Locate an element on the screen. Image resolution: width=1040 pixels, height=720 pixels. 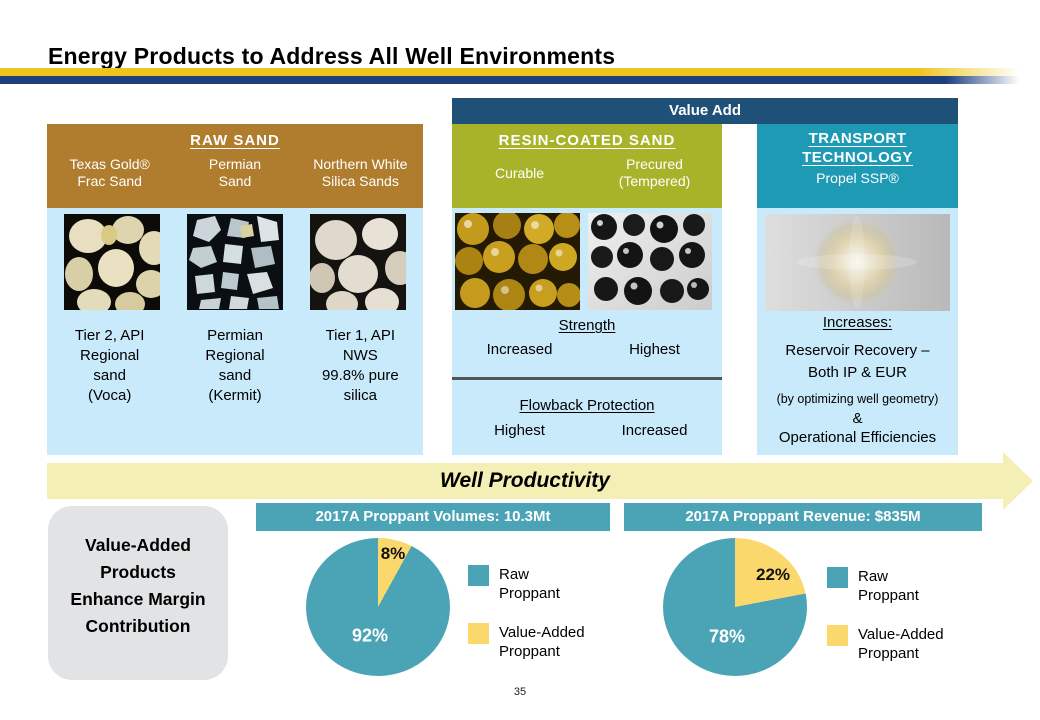
revenue-slice-label-raw: 78% is located at coordinates (727, 636).